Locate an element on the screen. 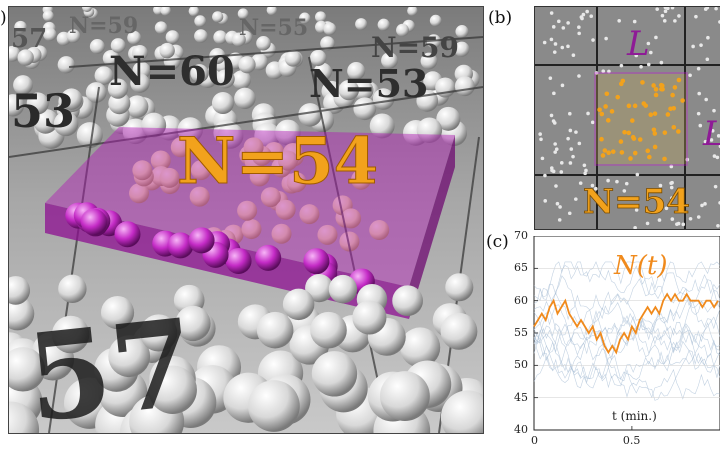 The width and height of the screenshot is (720, 462). x-tick-label: 0 is located at coordinates (534, 440).